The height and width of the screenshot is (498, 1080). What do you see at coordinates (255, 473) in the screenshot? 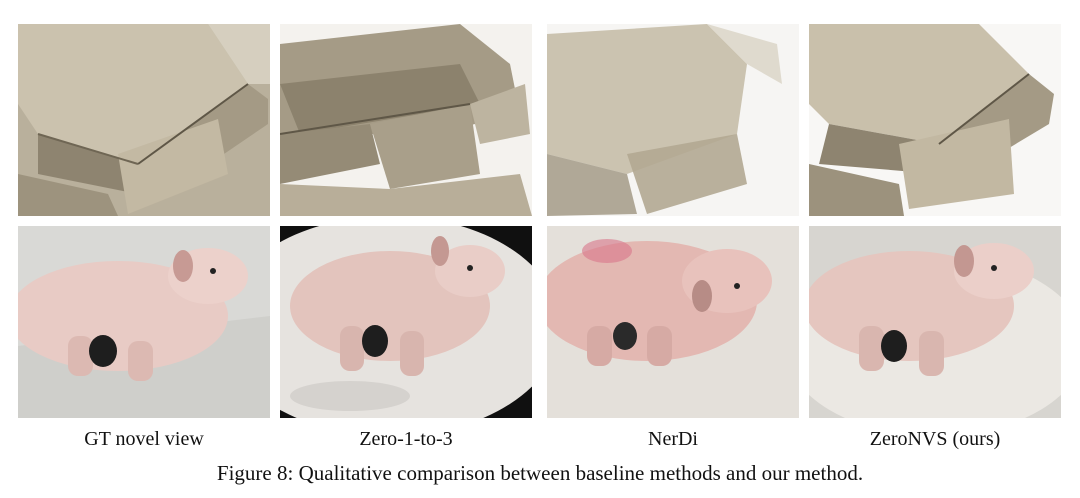
I see `figure-number: Figure 8:` at bounding box center [255, 473].